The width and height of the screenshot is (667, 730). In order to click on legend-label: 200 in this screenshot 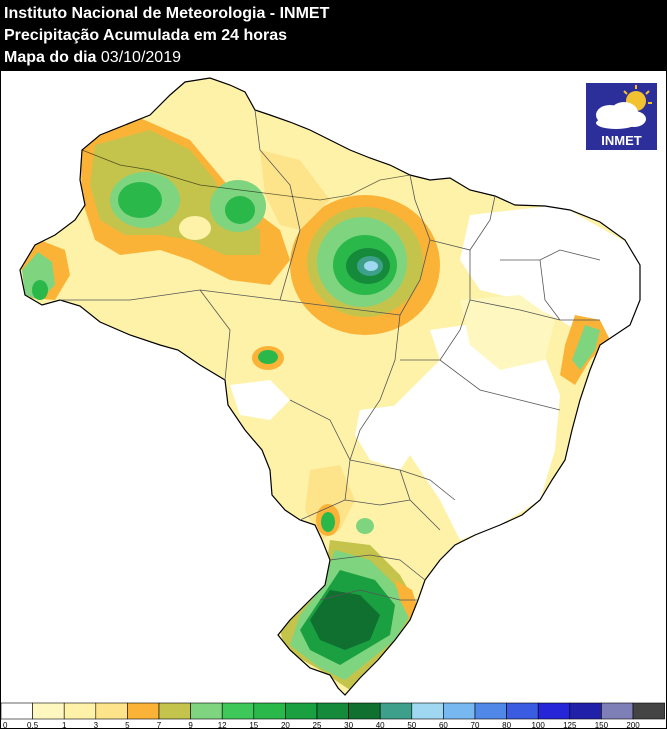, I will do `click(633, 725)`.